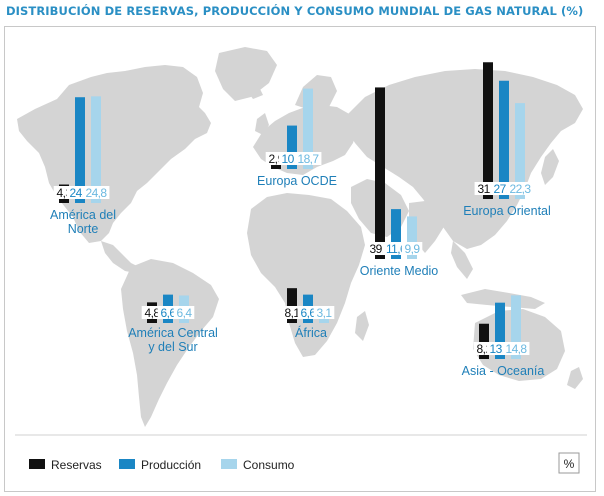 Image resolution: width=604 pixels, height=496 pixels. What do you see at coordinates (120, 257) in the screenshot?
I see `map-central-america` at bounding box center [120, 257].